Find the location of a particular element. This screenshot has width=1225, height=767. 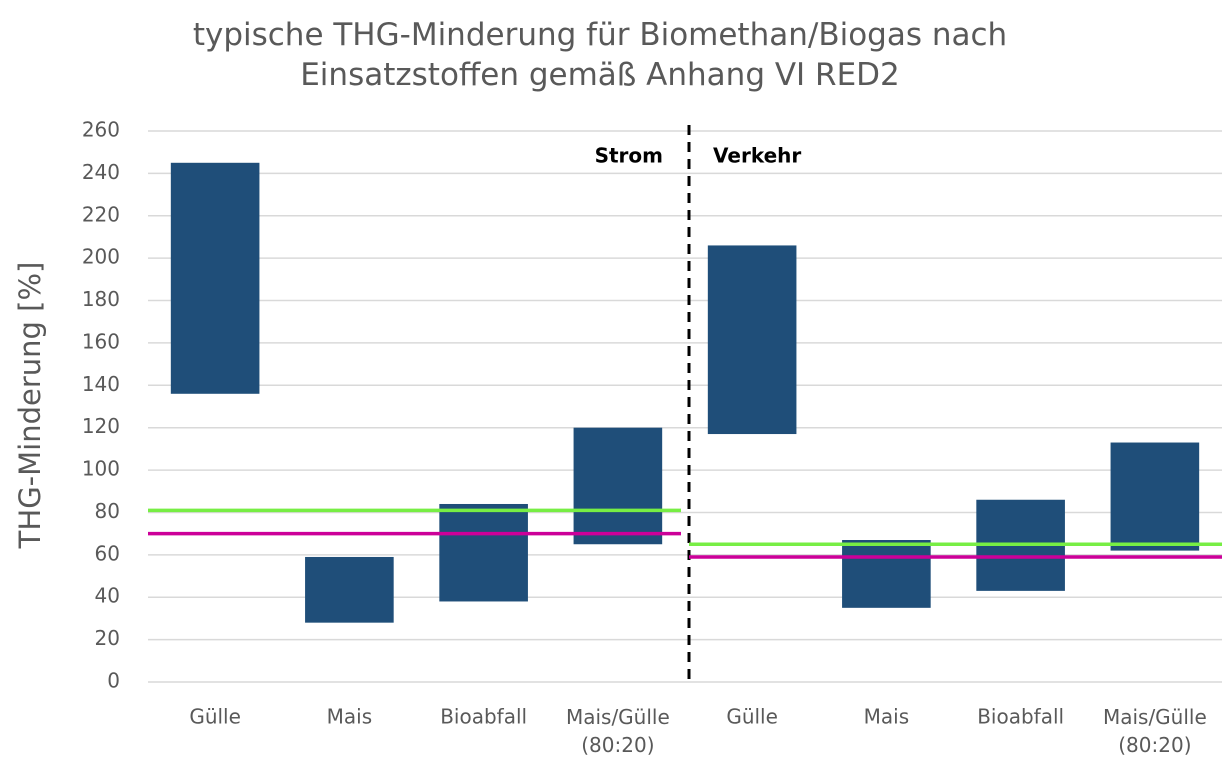

y-tick-label: 0 is located at coordinates (113, 681).